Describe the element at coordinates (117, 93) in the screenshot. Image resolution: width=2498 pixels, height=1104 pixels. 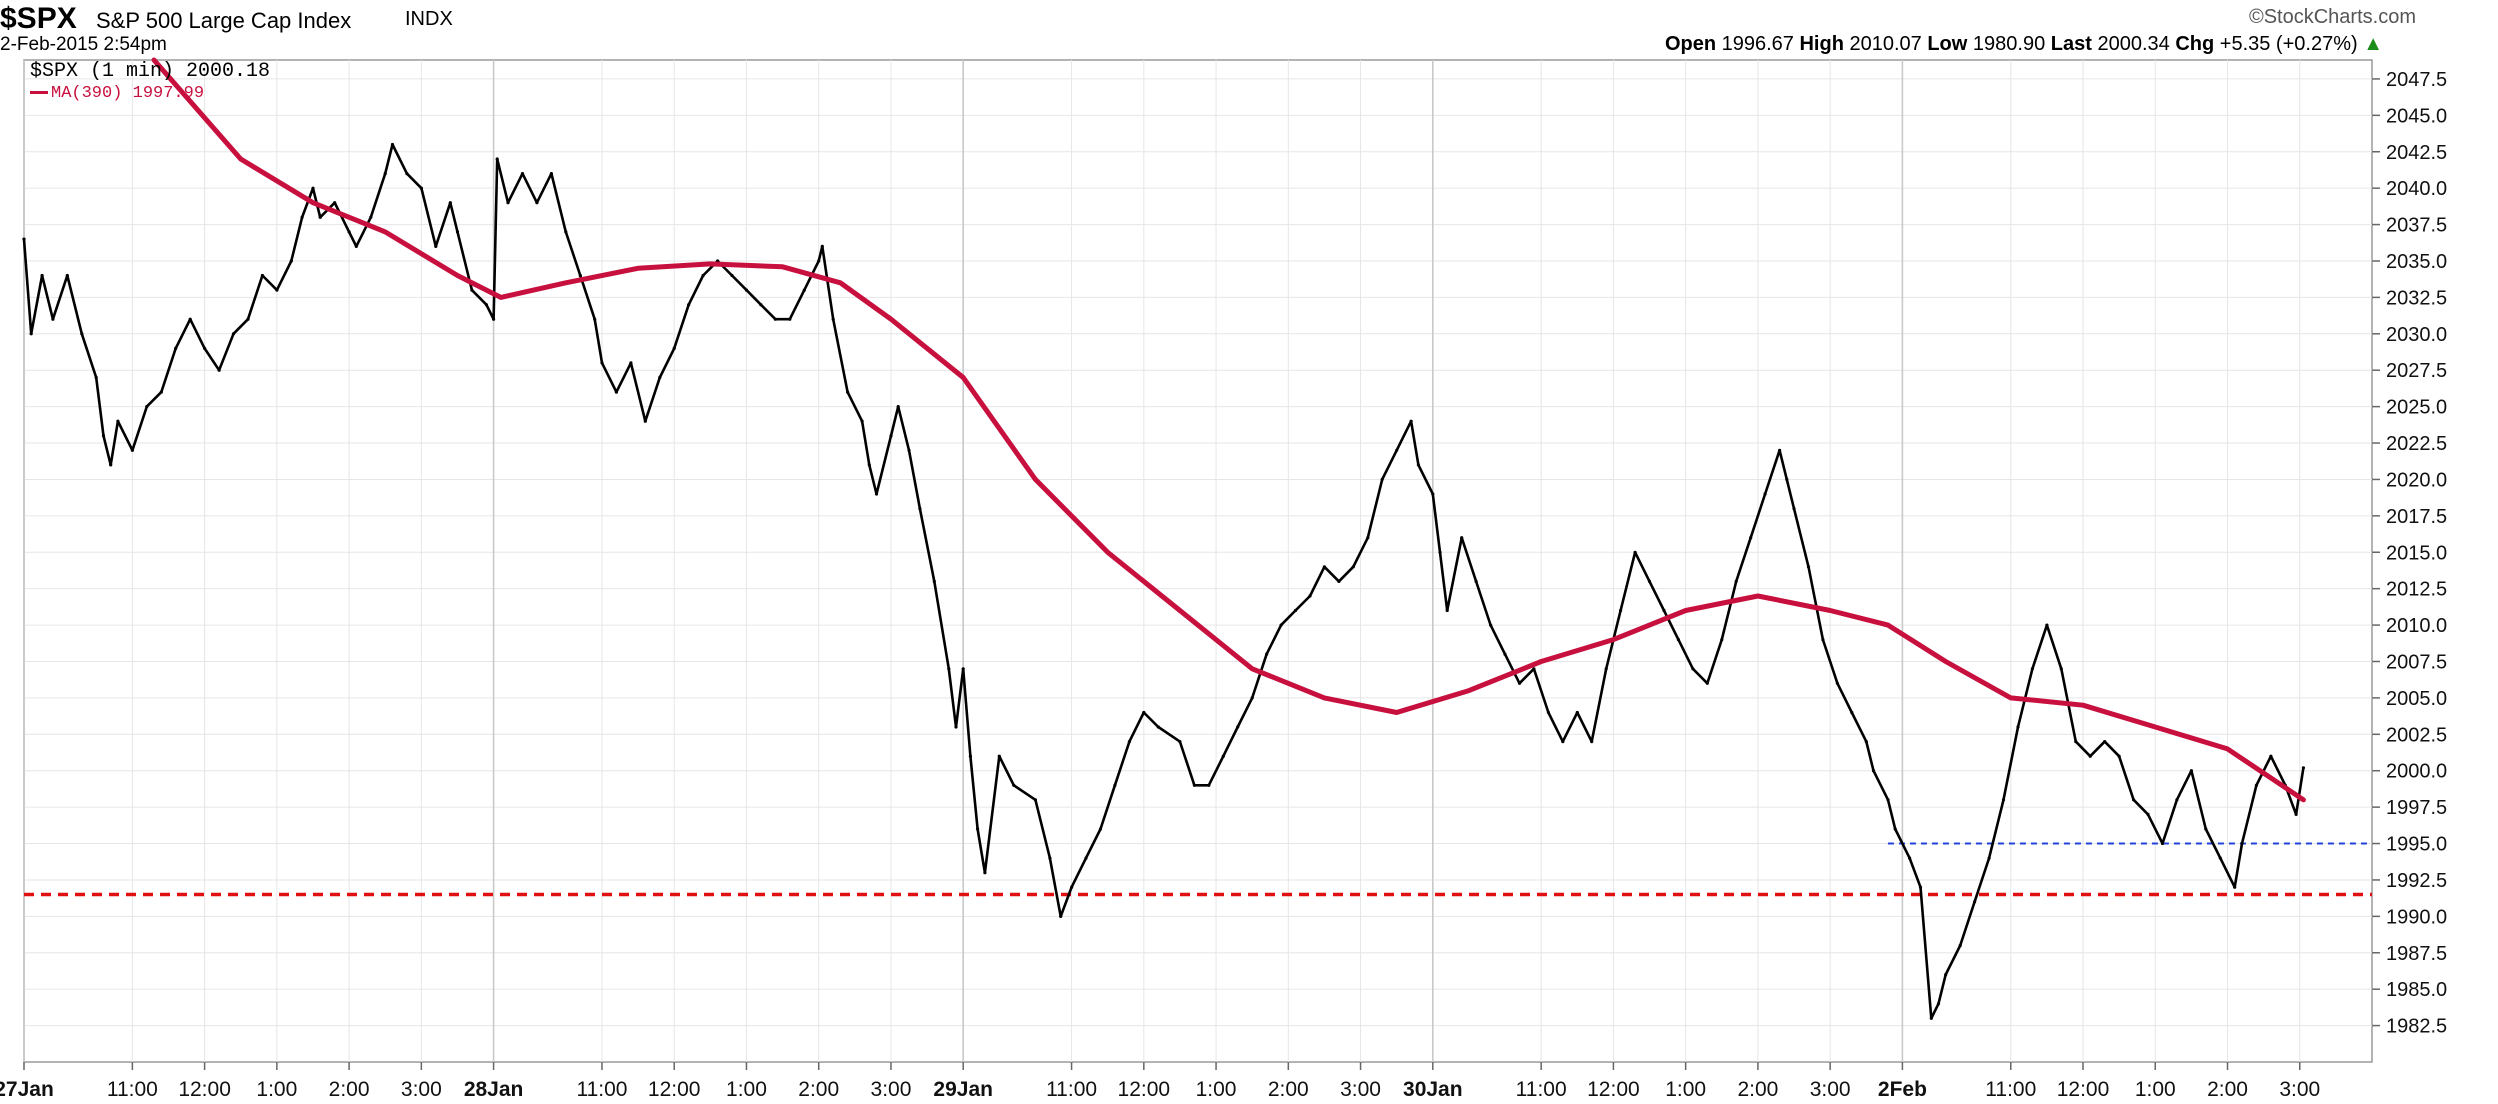
I see `legend-ma: MA(390) 1997.99` at that location.